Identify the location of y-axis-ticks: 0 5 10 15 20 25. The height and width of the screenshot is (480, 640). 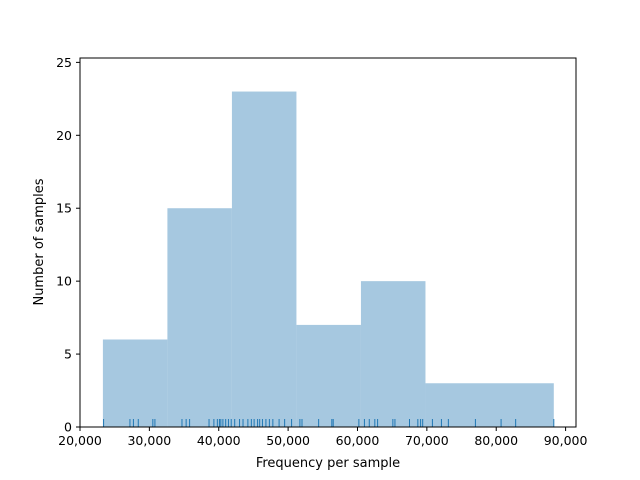
(68, 245).